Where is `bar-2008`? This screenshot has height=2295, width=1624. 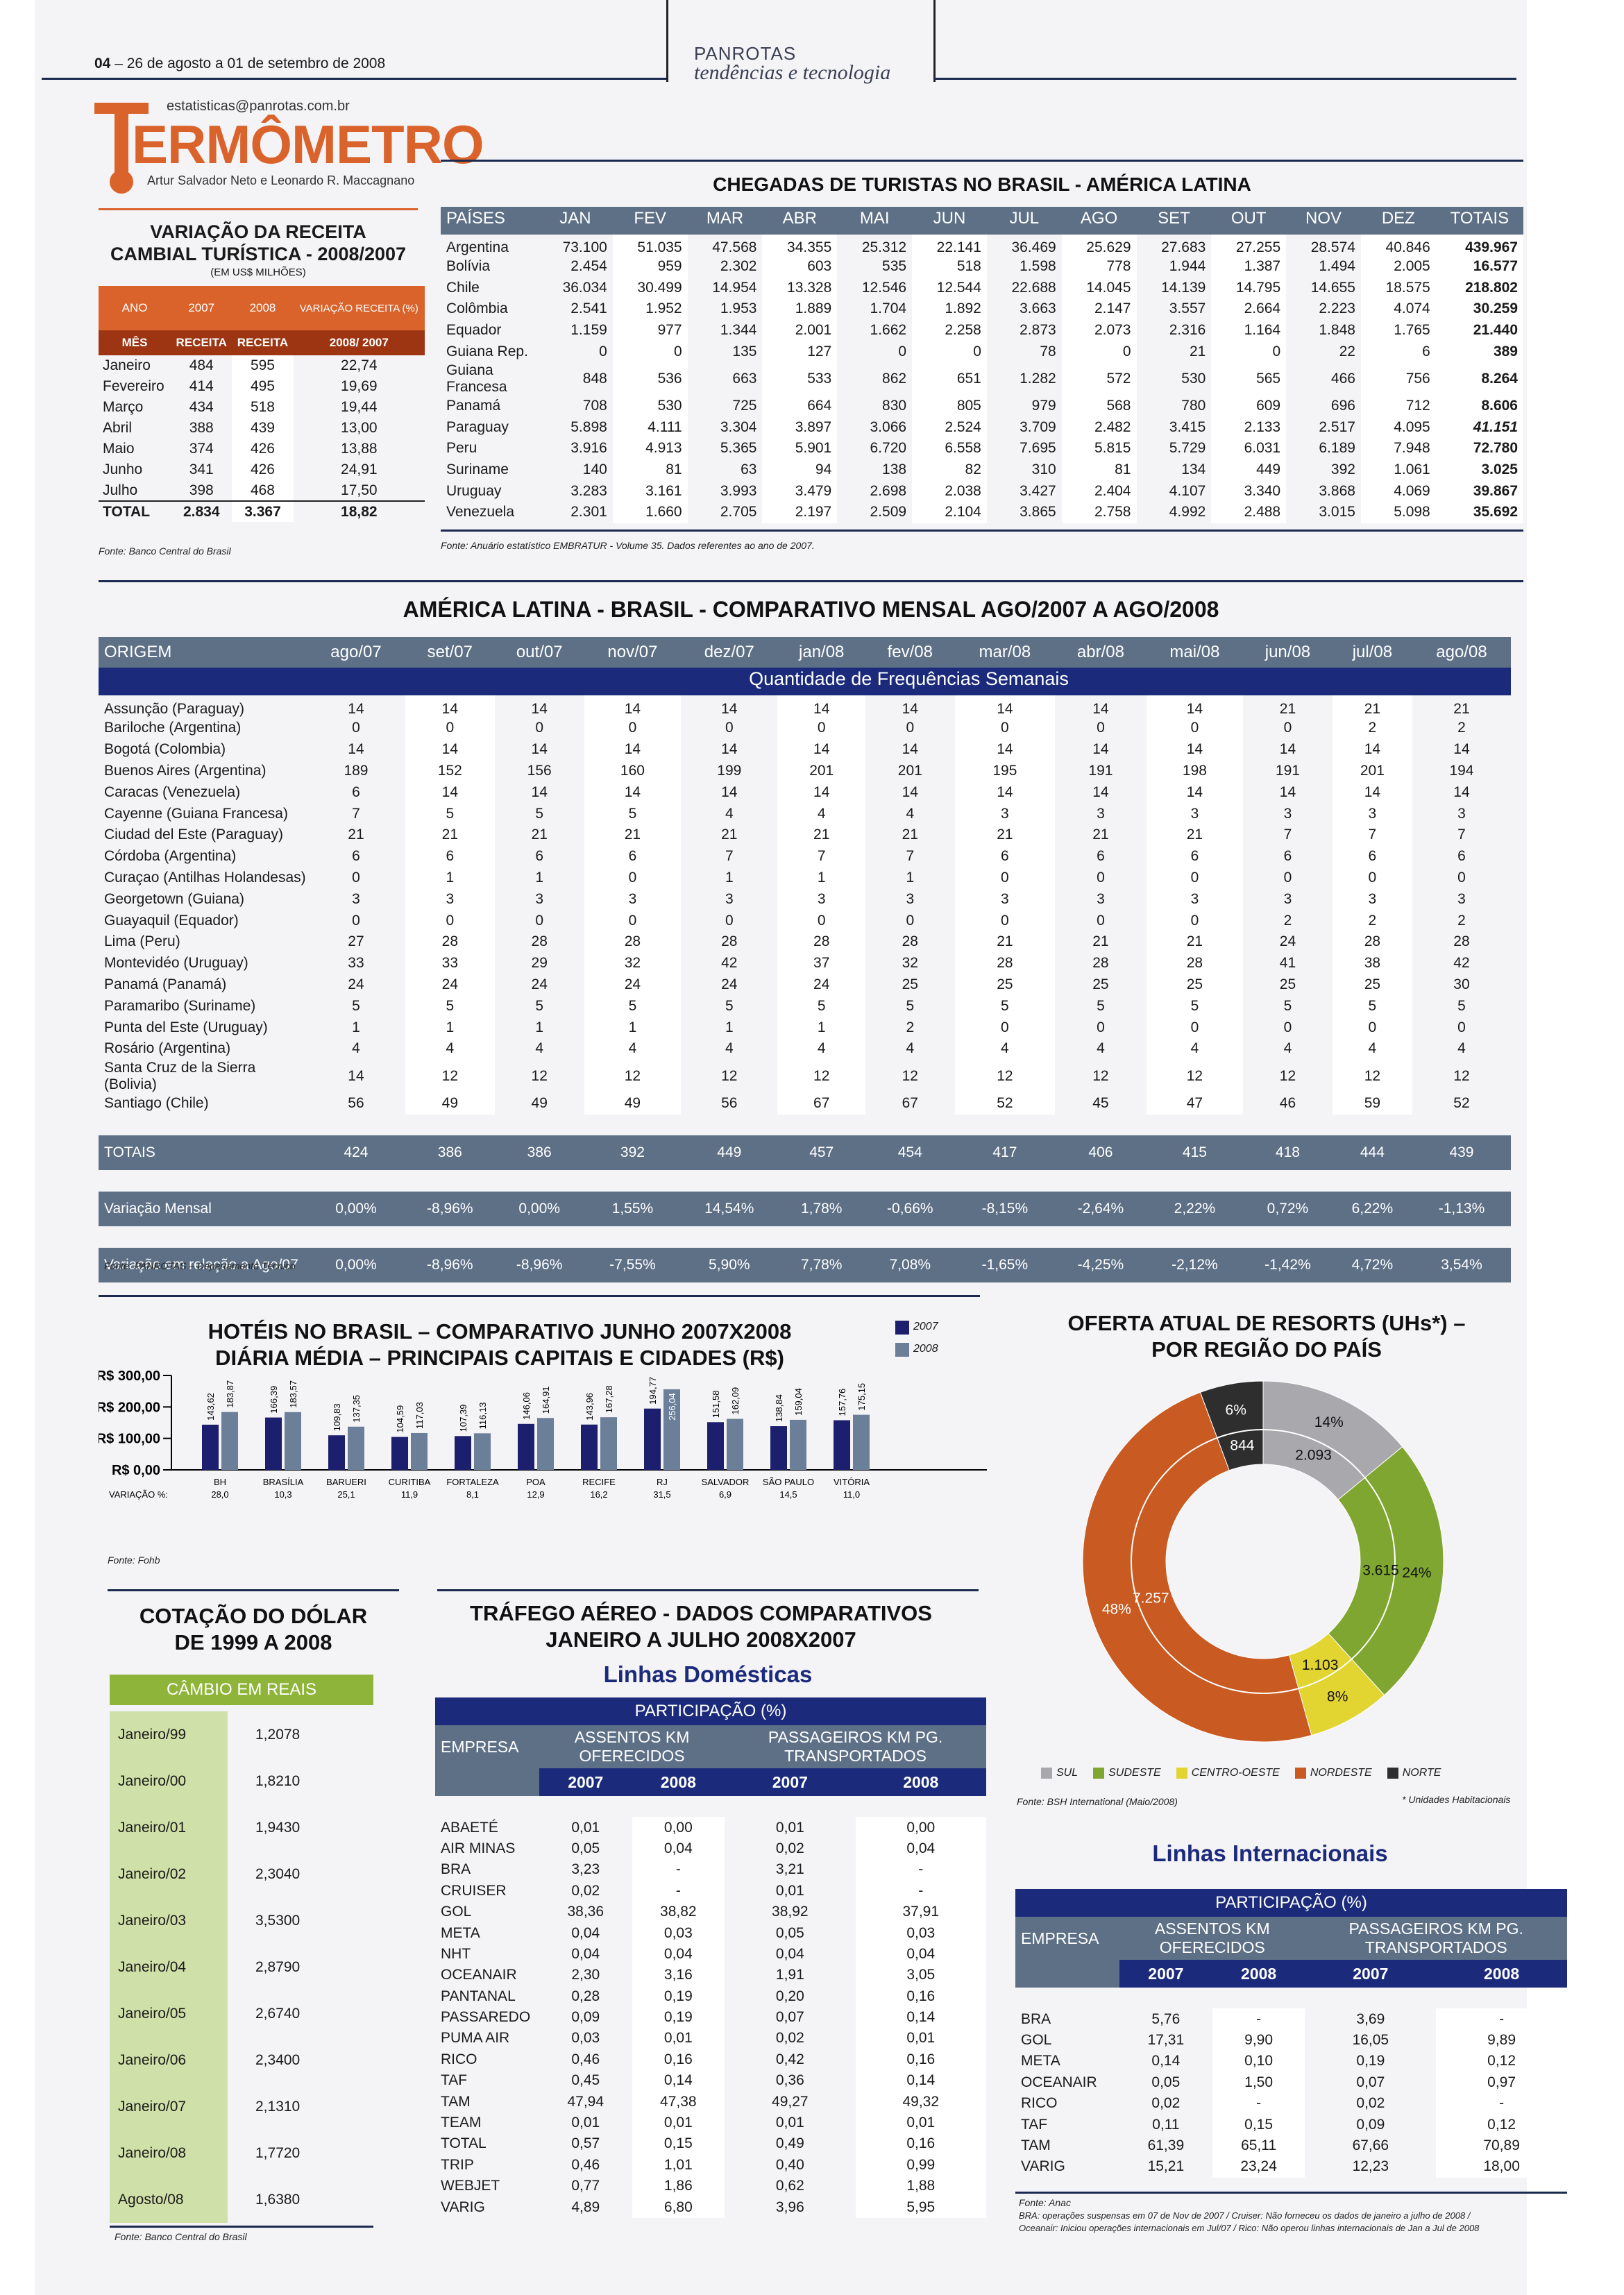
bar-2008 is located at coordinates (798, 1445).